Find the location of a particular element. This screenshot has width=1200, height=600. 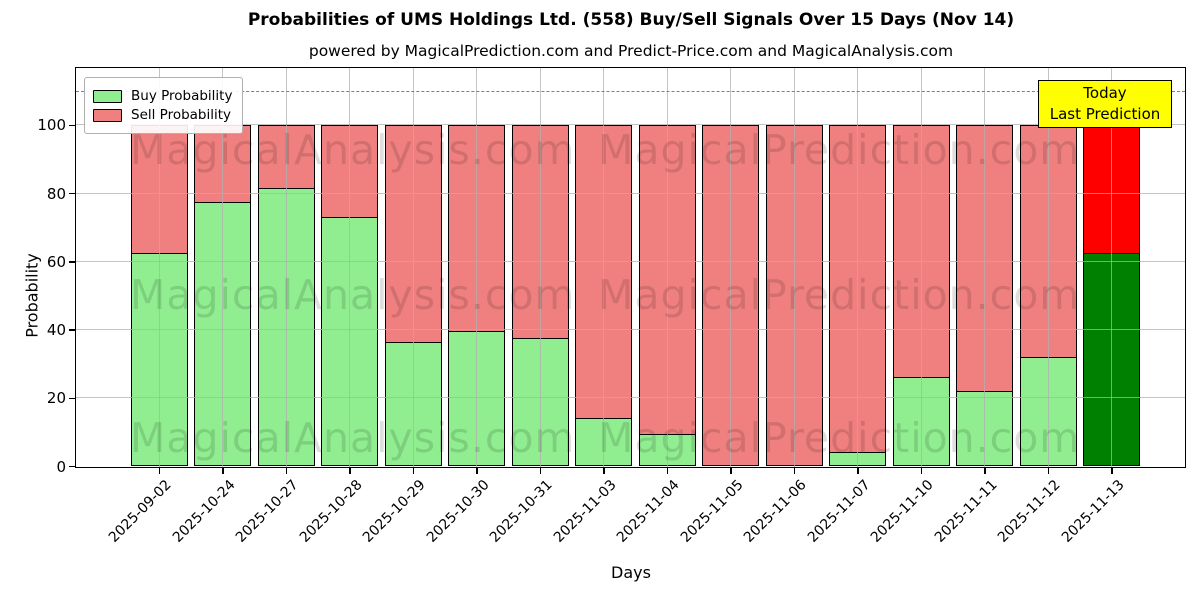

legend-entry-sell: Sell Probability is located at coordinates (162, 115).